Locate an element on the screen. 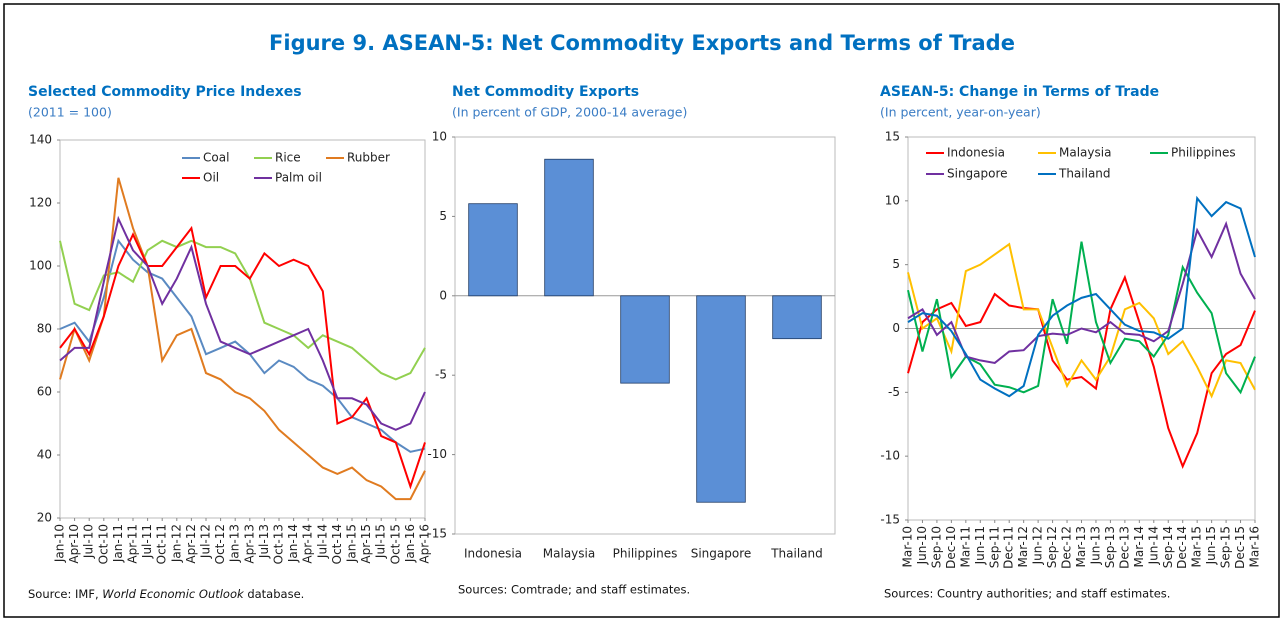  x-tick-label: Mar-13 is located at coordinates (1081, 546).